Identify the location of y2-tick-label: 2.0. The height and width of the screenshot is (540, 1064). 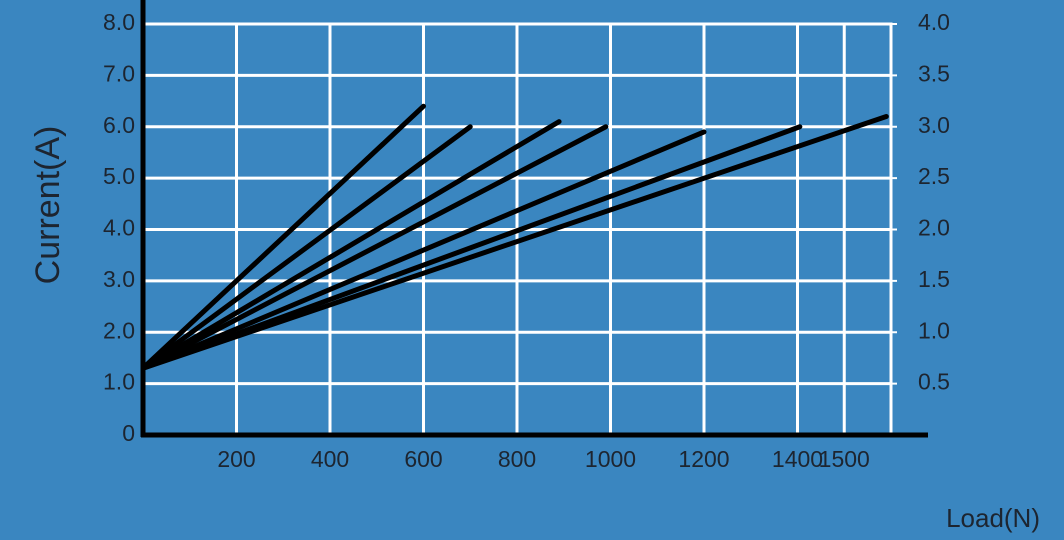
(934, 228).